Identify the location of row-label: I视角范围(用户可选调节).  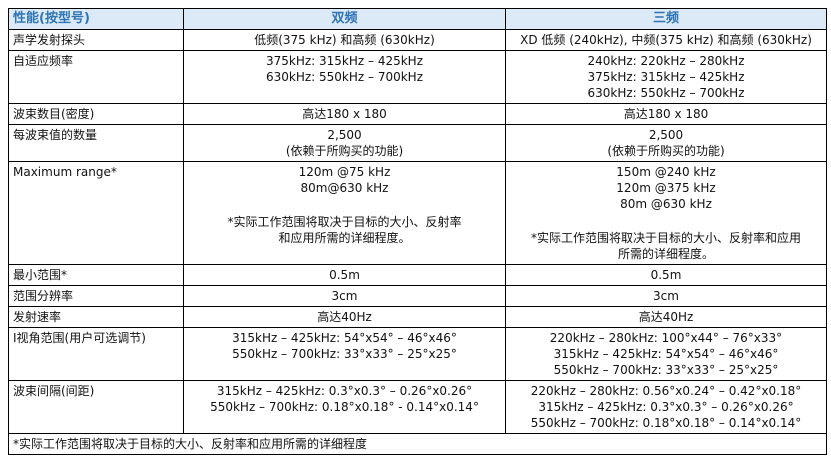
(96, 354).